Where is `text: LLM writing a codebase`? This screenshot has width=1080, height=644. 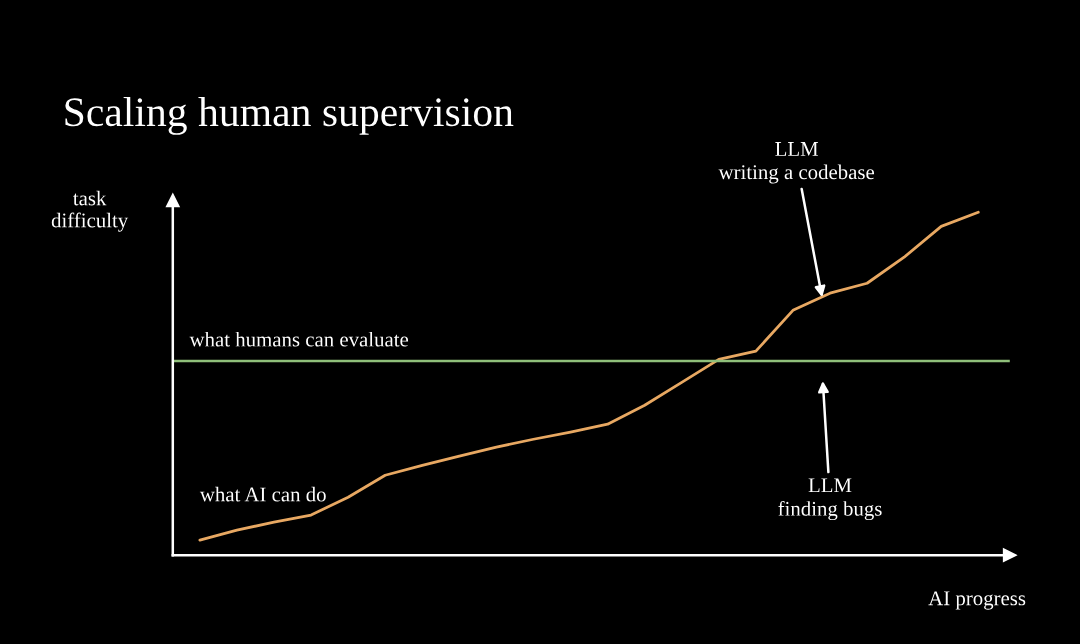 text: LLM writing a codebase is located at coordinates (796, 163).